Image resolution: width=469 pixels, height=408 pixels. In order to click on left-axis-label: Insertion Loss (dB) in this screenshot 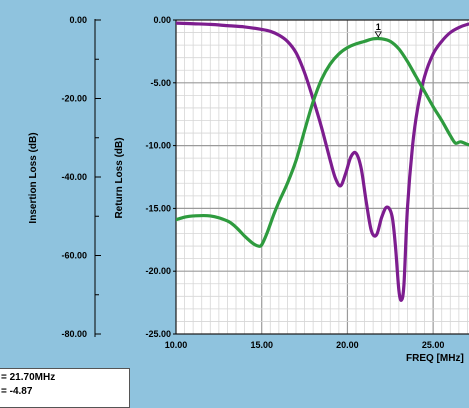, I will do `click(33, 177)`.